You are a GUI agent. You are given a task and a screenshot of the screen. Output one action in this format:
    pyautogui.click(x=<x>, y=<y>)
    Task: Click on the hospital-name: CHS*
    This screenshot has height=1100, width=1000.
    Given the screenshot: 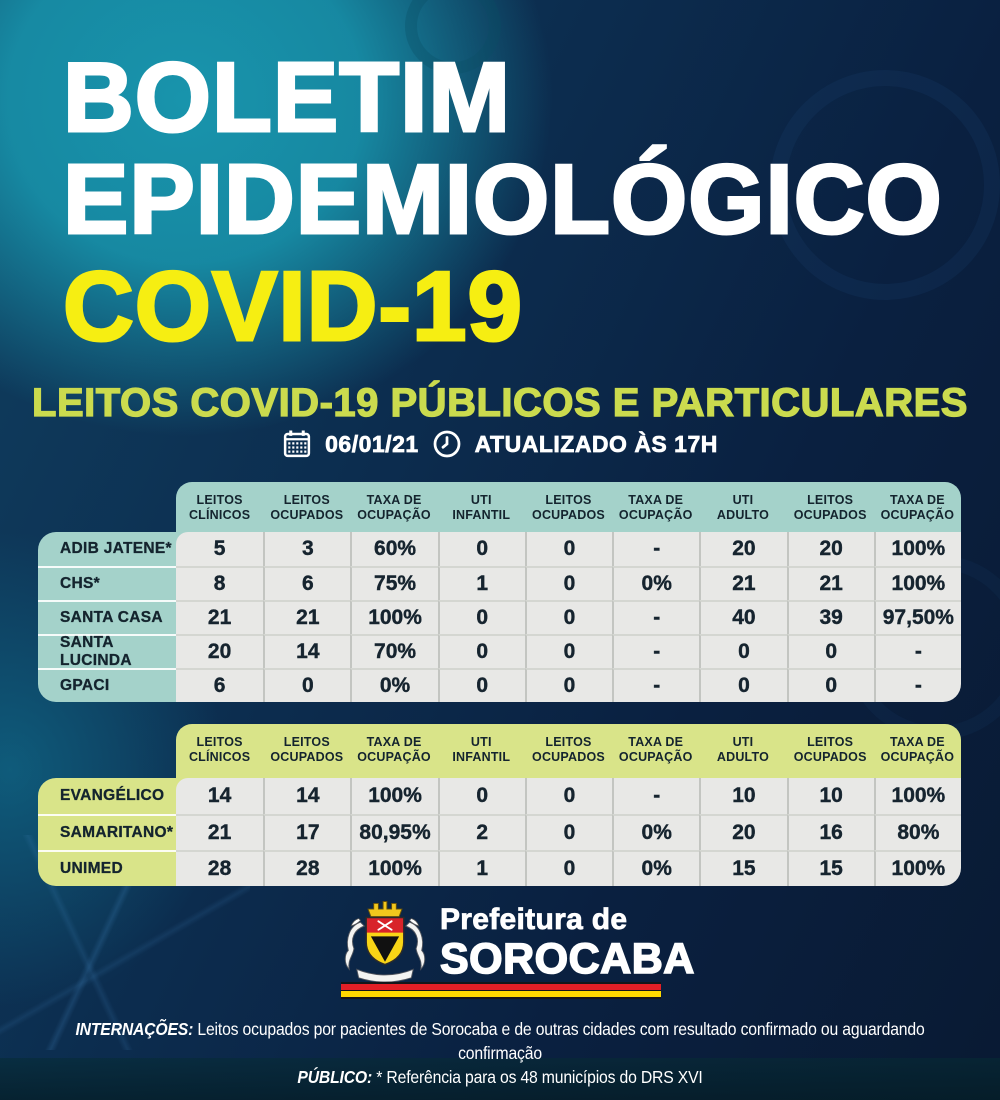 What is the action you would take?
    pyautogui.click(x=113, y=583)
    